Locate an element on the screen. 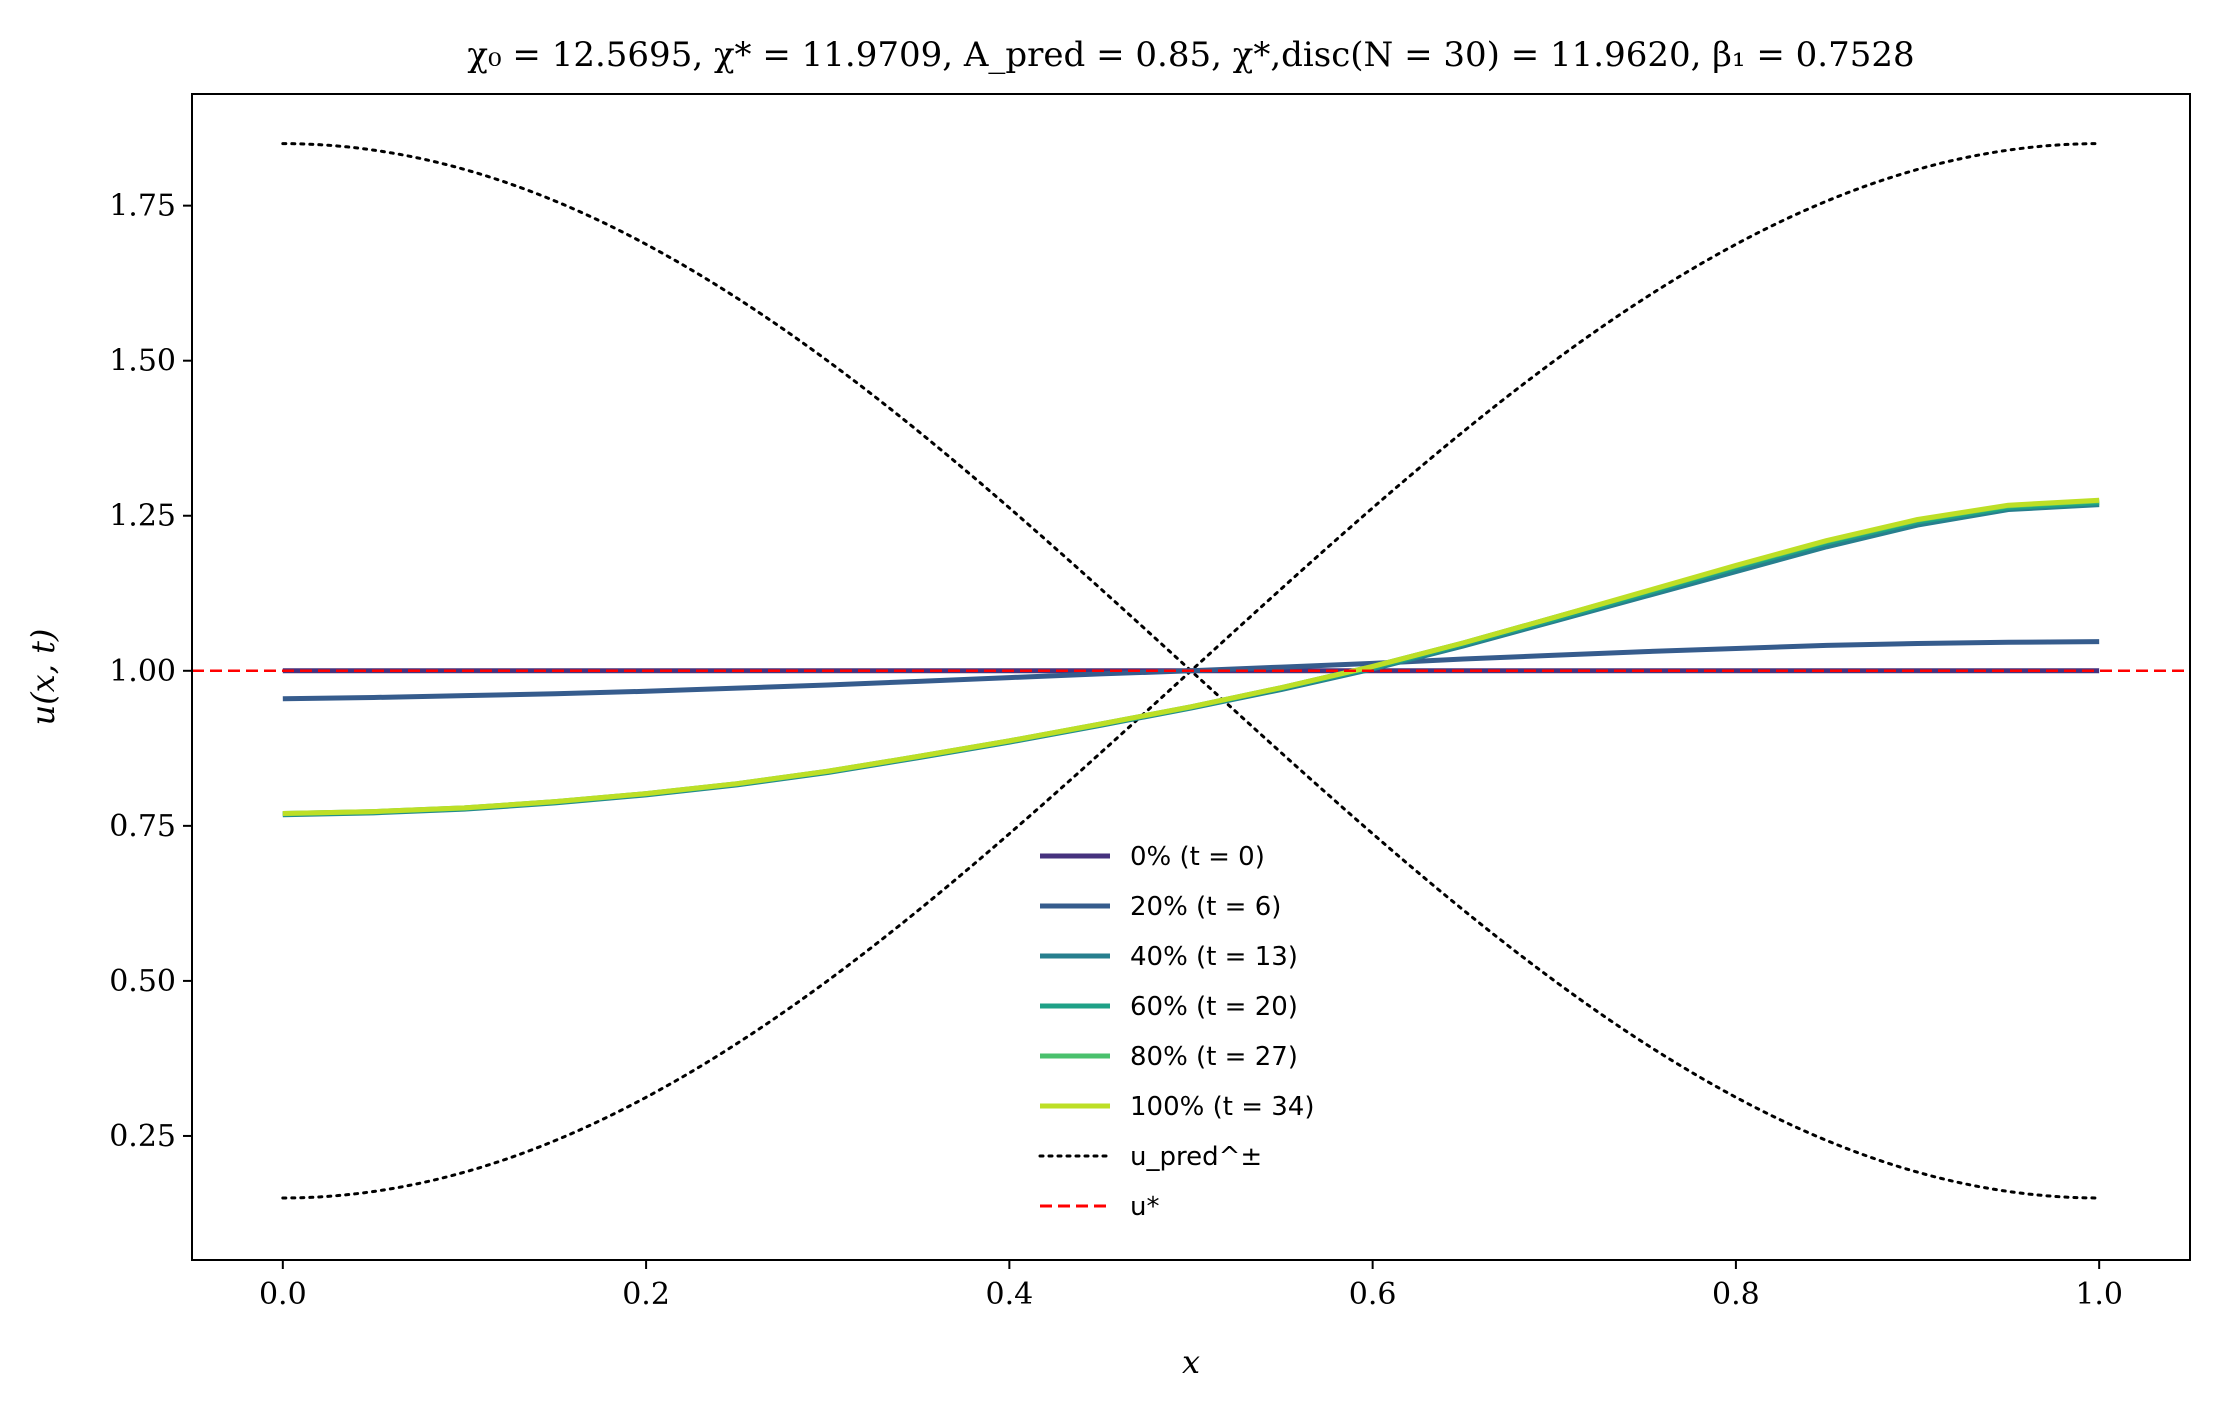 This screenshot has height=1413, width=2220. y-tick-label: 0.50 is located at coordinates (142, 981).